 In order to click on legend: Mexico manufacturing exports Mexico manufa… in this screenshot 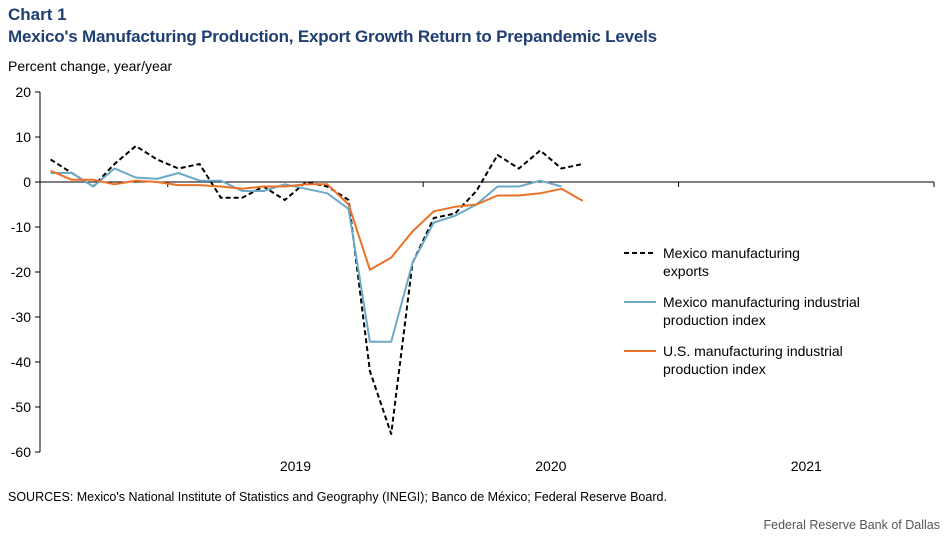, I will do `click(742, 311)`.